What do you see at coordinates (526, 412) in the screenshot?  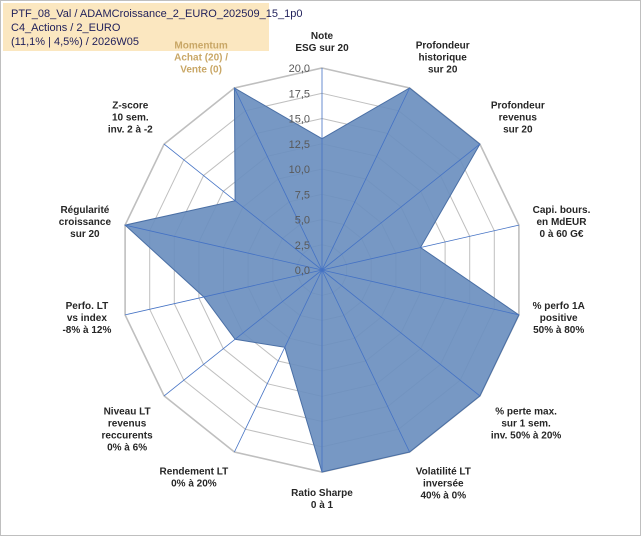 I see `category-label-line: % perte max.` at bounding box center [526, 412].